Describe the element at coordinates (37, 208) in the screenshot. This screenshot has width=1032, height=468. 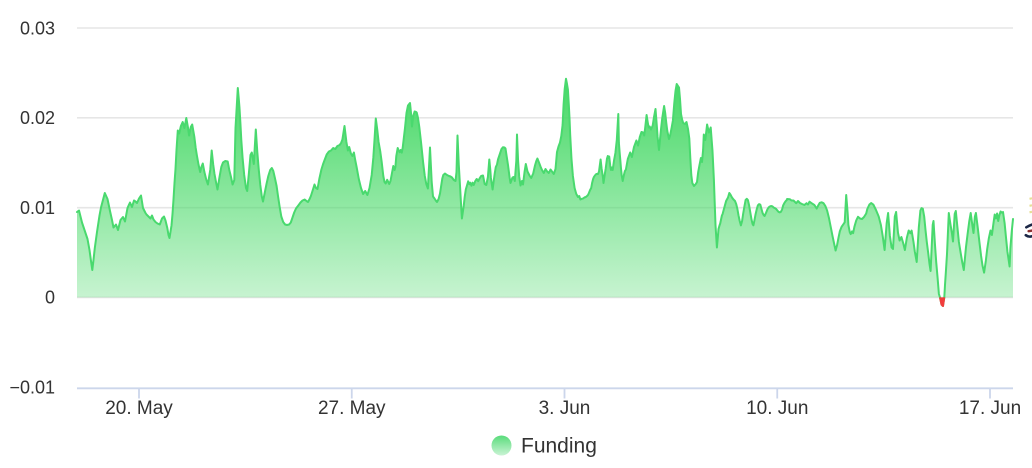
I see `svg-text: 0.01` at that location.